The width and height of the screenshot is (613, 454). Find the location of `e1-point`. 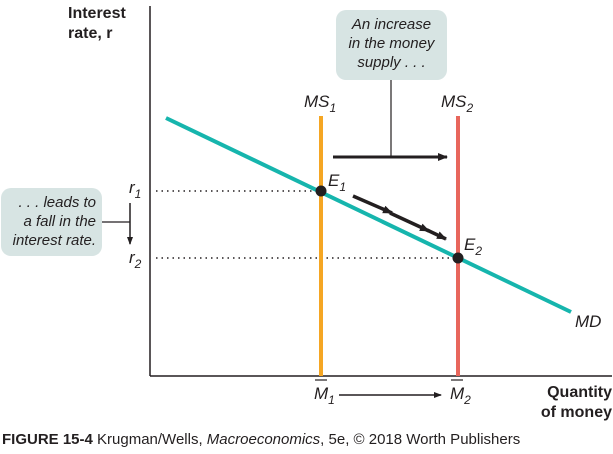

e1-point is located at coordinates (321, 191).